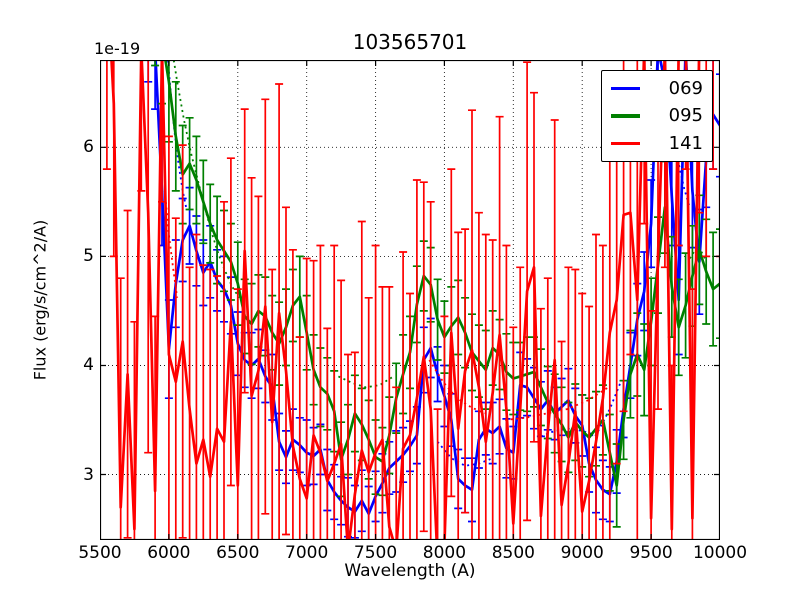 This screenshot has height=600, width=800. I want to click on legend-entry: 095, so click(657, 116).